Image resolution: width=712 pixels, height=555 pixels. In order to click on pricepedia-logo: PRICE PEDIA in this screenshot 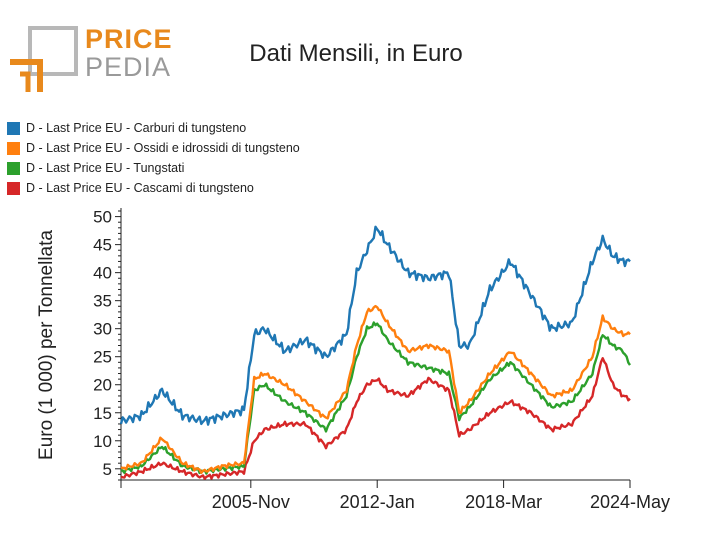, I will do `click(90, 57)`.